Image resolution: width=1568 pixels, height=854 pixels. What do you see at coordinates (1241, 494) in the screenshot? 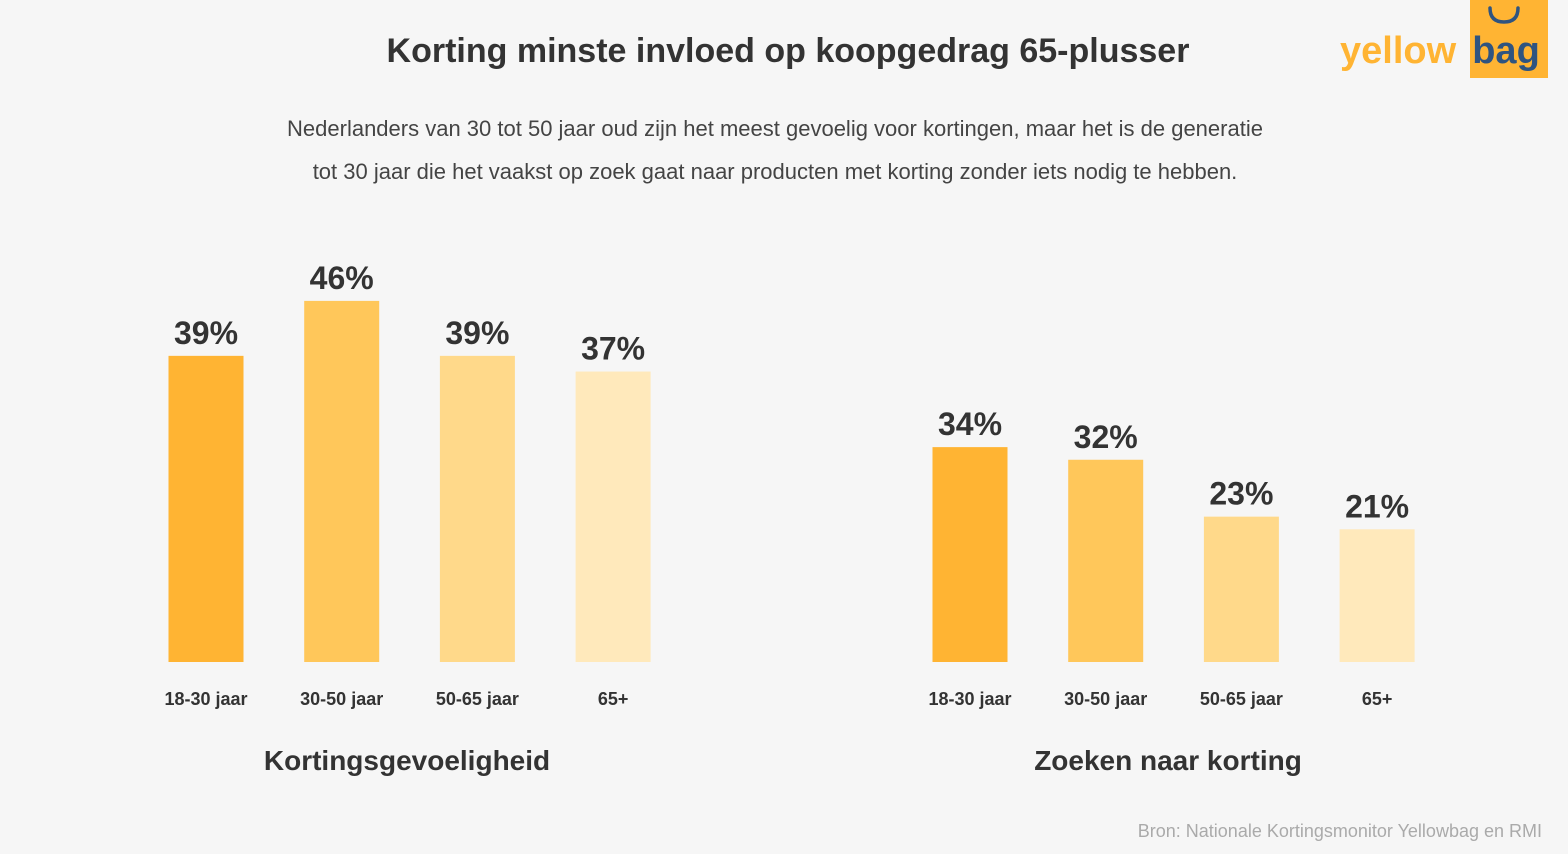
I see `data-label: 23%` at bounding box center [1241, 494].